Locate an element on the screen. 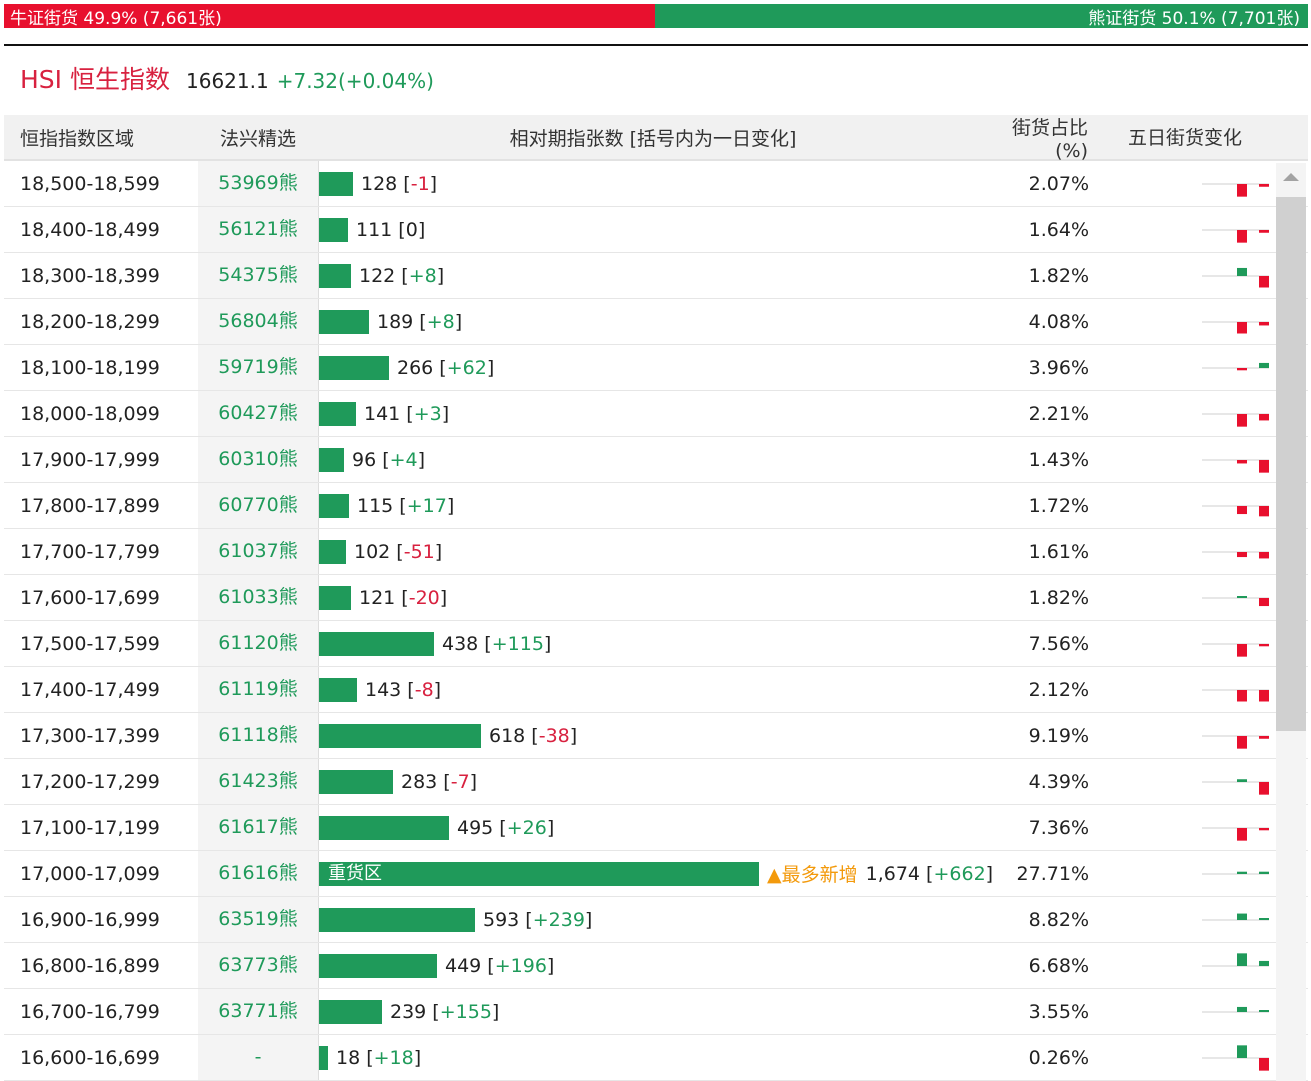  range-cell: 16,900-16,999 is located at coordinates (90, 919).